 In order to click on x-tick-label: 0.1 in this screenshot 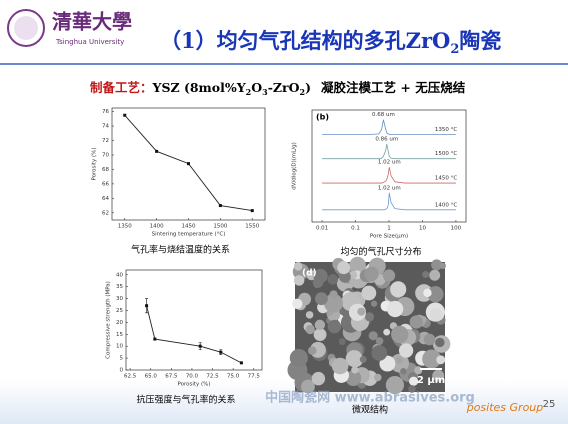, I will do `click(355, 229)`.